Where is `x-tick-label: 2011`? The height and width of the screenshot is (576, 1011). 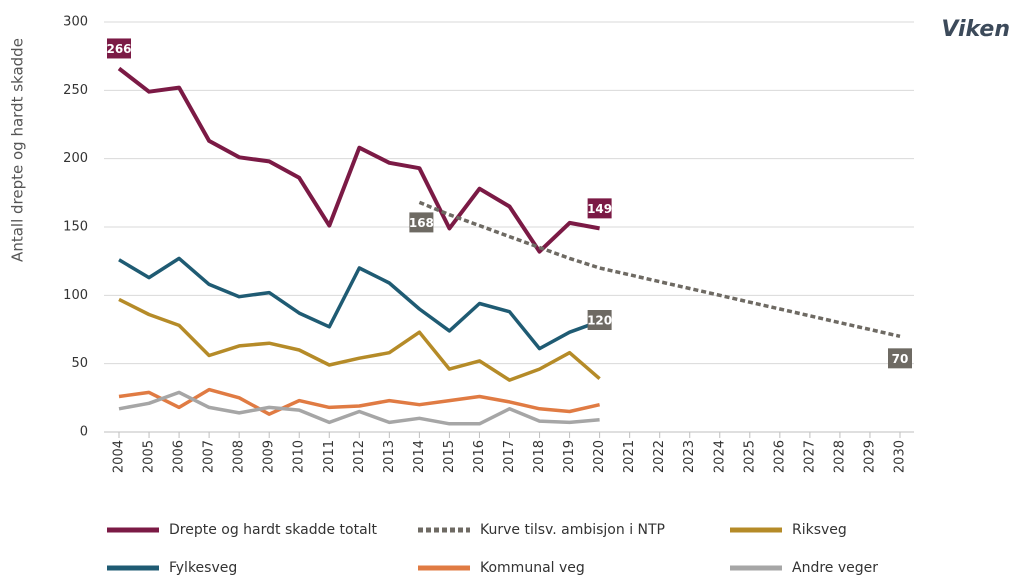 x-tick-label: 2011 is located at coordinates (329, 456).